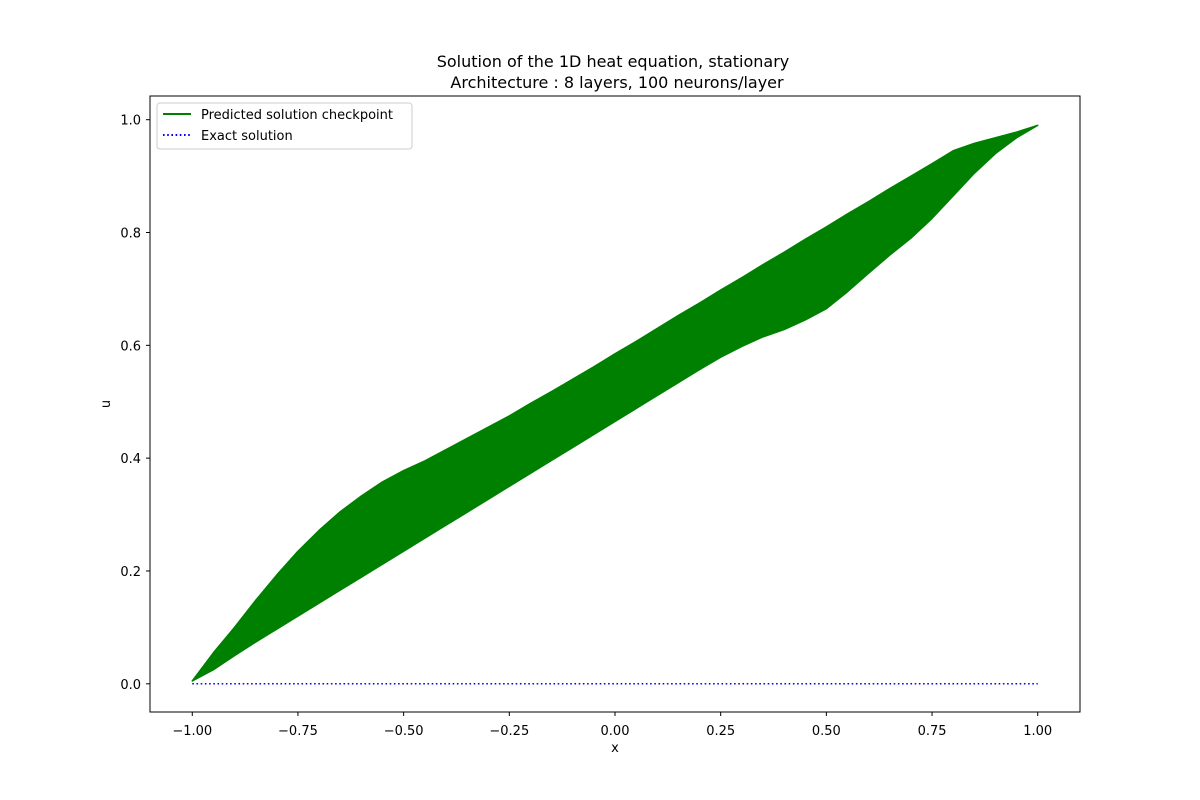 This screenshot has height=800, width=1200. I want to click on y-axis-label: u, so click(106, 404).